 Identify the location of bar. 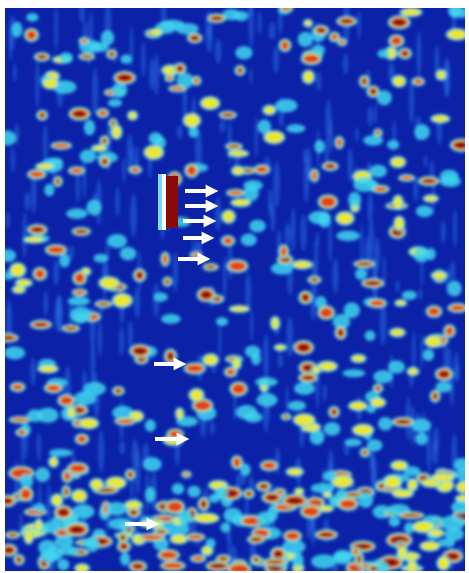
(172, 202).